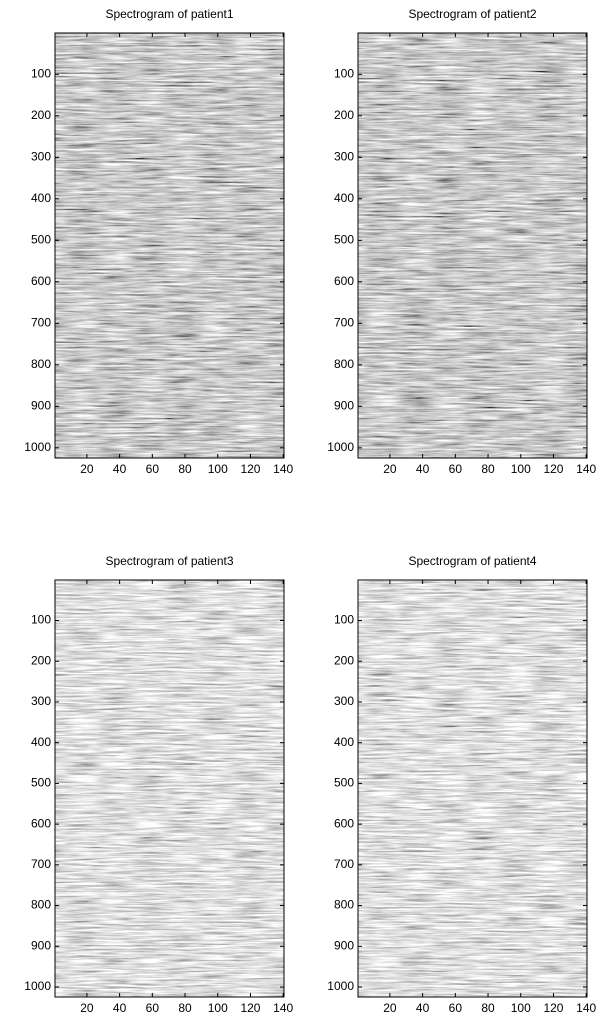  Describe the element at coordinates (472, 14) in the screenshot. I see `subplot-title: Spectrogram of patient2` at that location.